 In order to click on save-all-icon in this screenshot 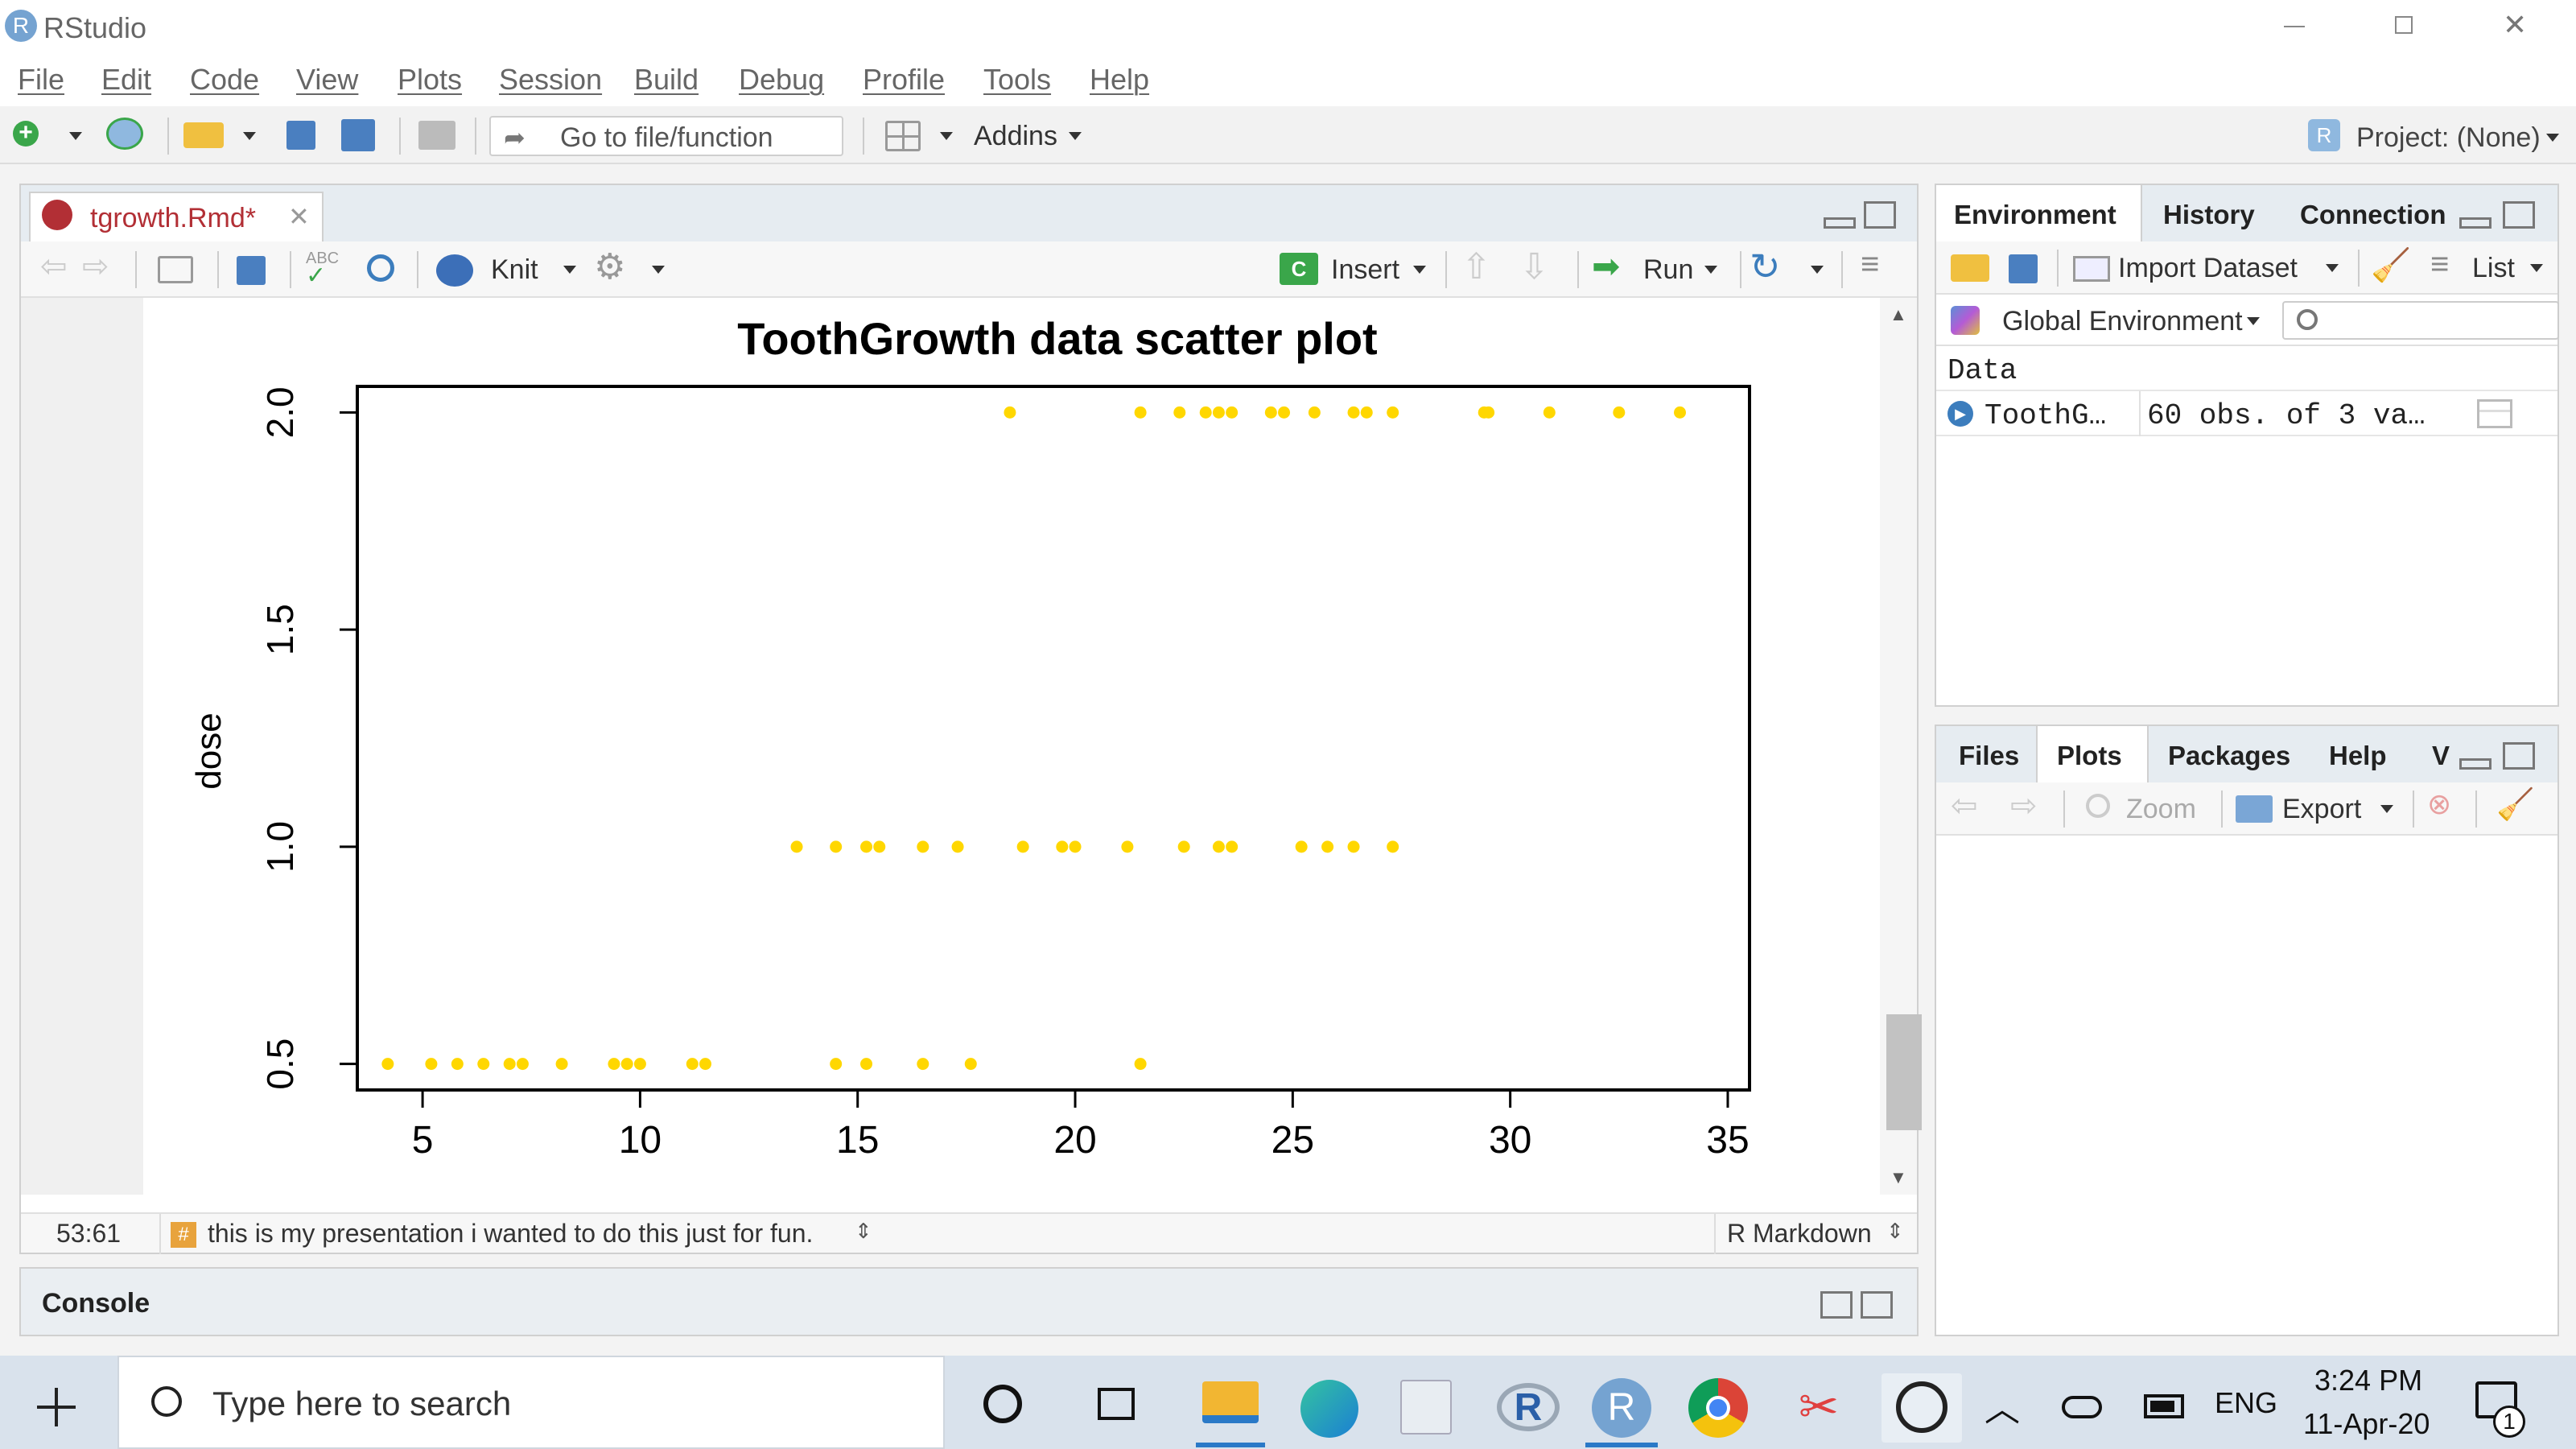, I will do `click(358, 135)`.